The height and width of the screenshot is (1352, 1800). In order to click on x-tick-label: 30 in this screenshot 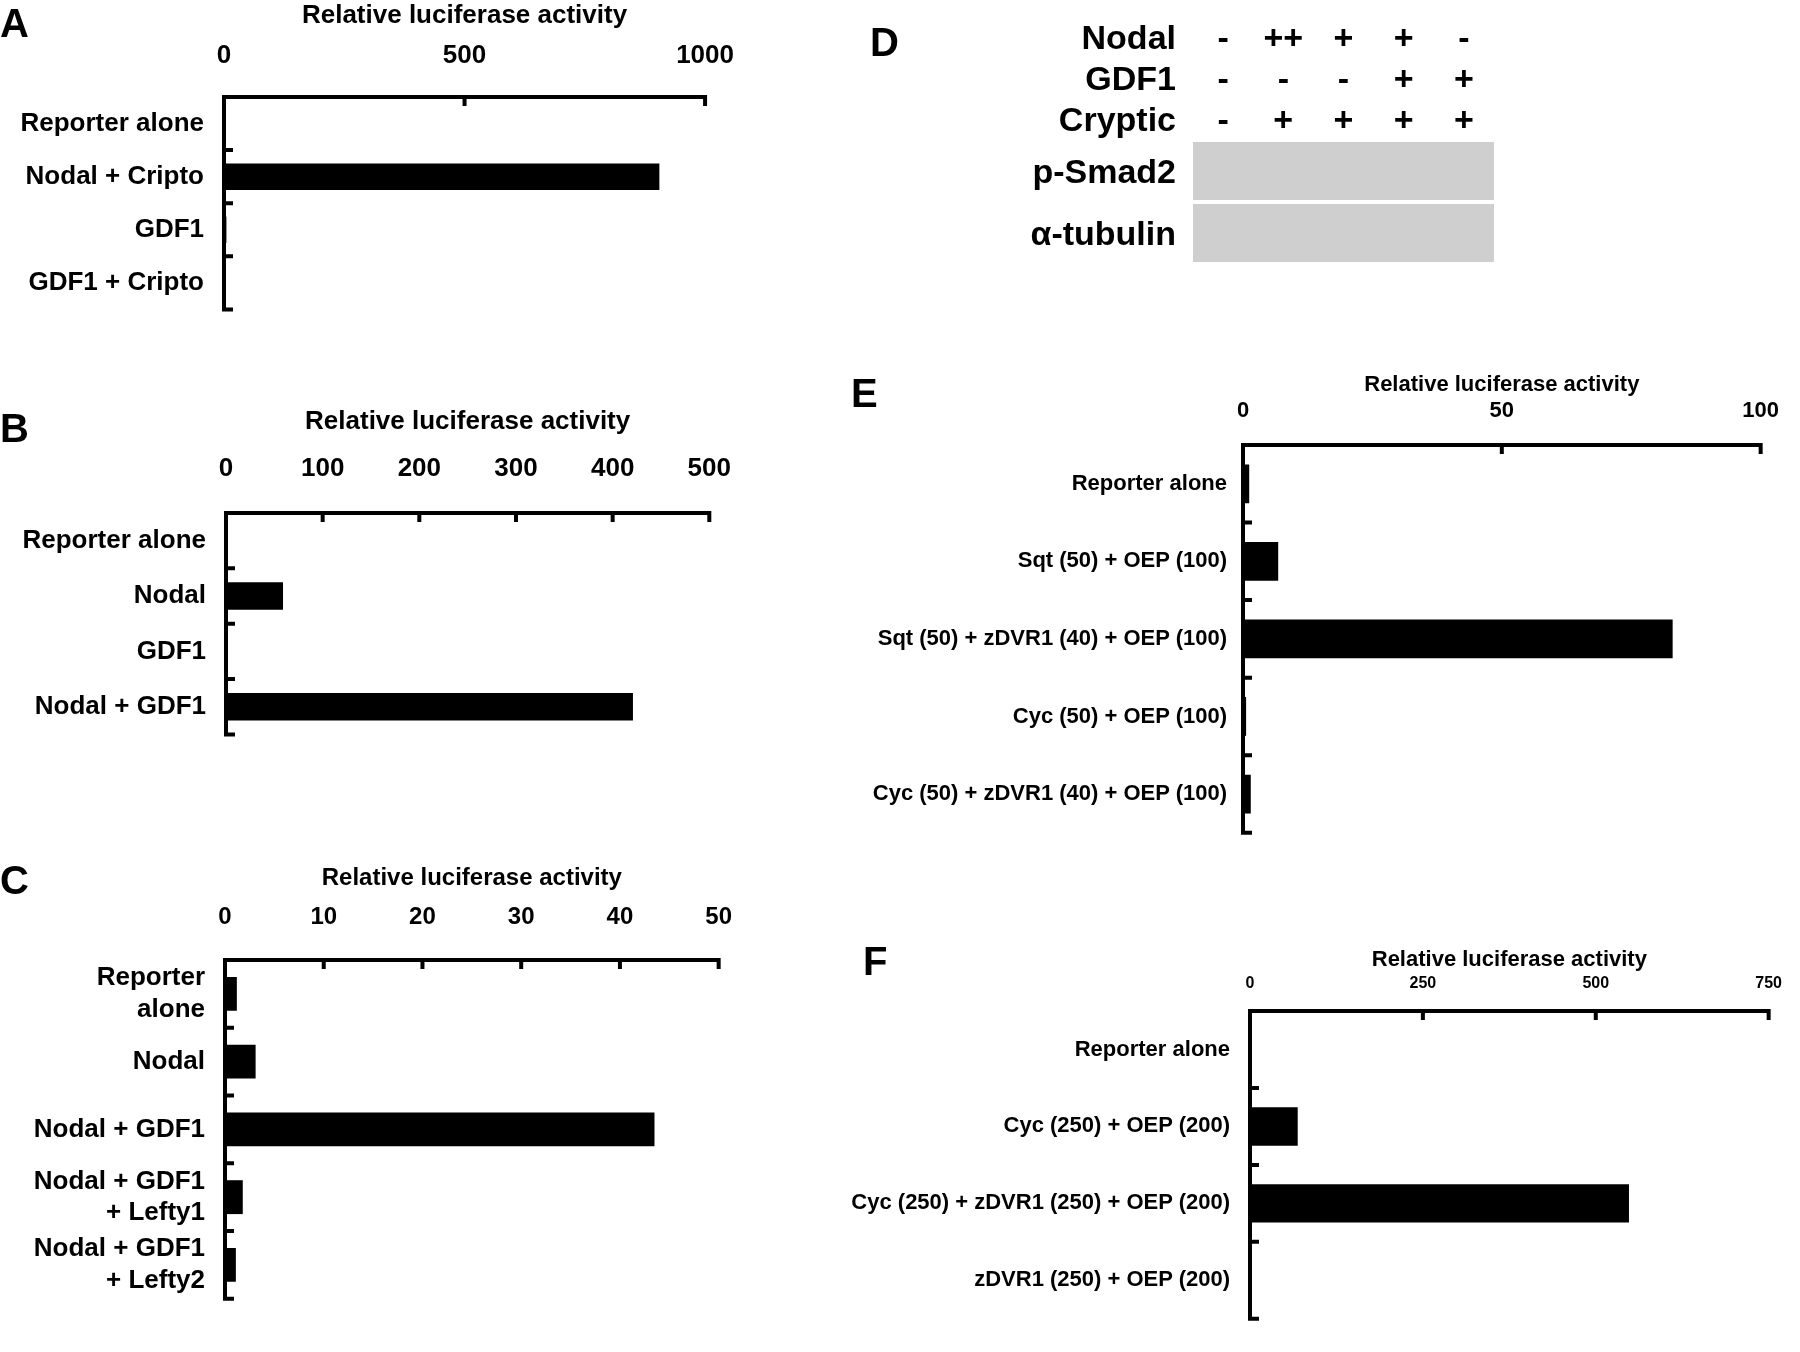, I will do `click(521, 916)`.